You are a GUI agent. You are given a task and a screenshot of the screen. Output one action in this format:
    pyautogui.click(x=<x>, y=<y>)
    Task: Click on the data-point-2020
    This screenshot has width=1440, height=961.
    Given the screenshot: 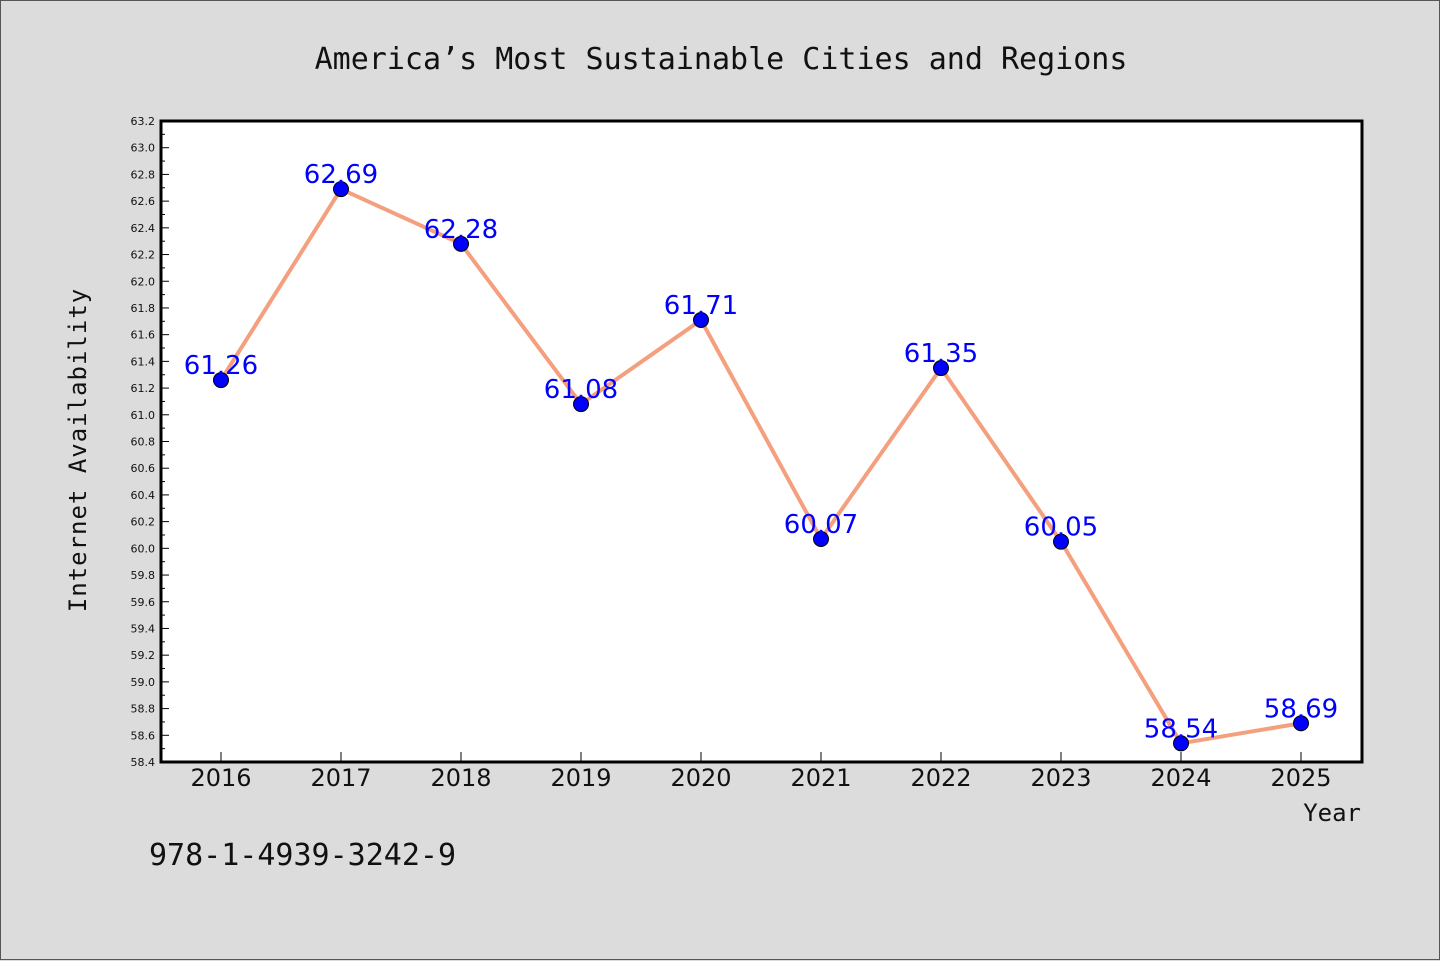 What is the action you would take?
    pyautogui.click(x=701, y=319)
    